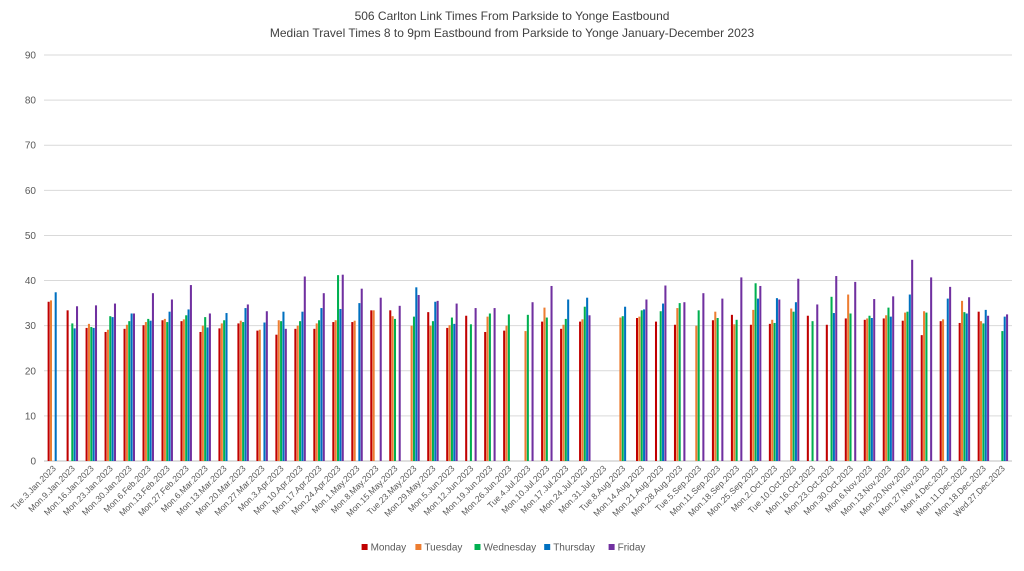 The height and width of the screenshot is (571, 1024). What do you see at coordinates (31, 146) in the screenshot?
I see `y-tick-label: 70` at bounding box center [31, 146].